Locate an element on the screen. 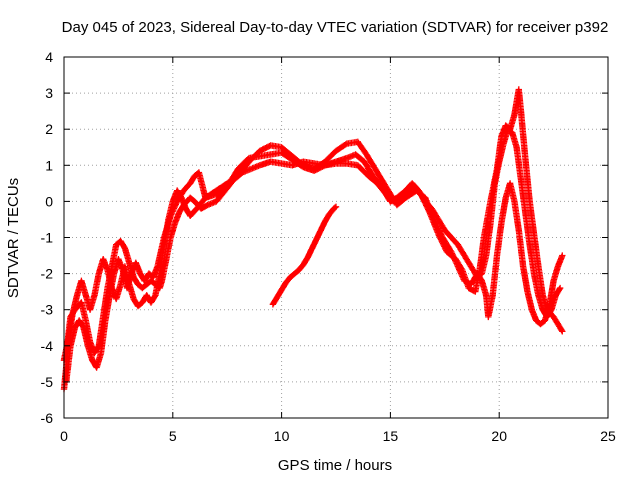 The image size is (640, 480). y-tick-label: -4 is located at coordinates (47, 346).